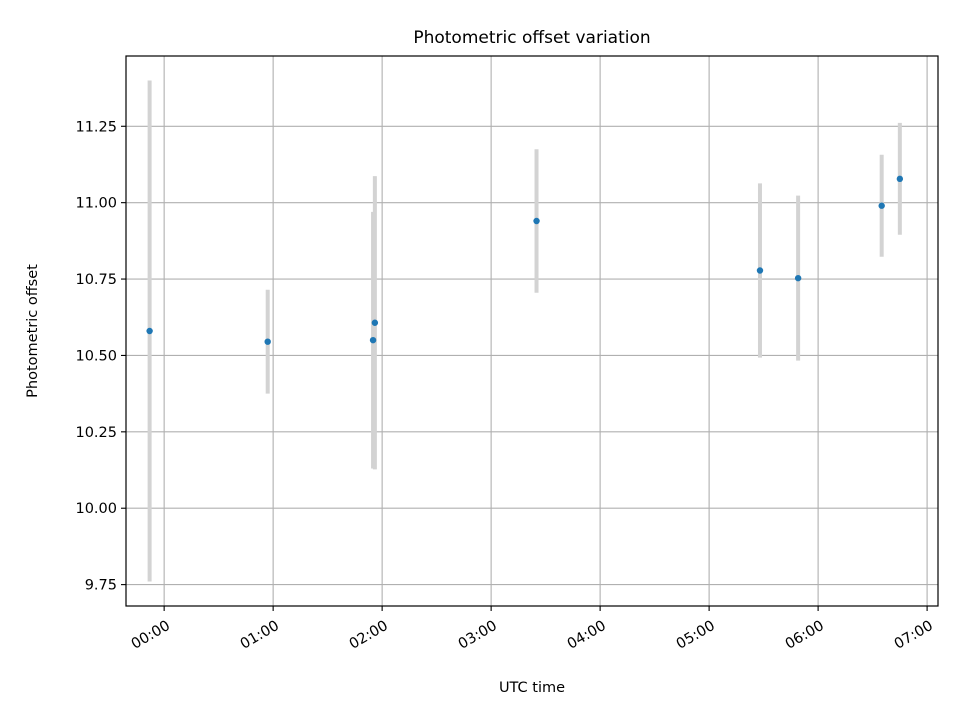  What do you see at coordinates (101, 586) in the screenshot?
I see `y-tick-label: 9.75` at bounding box center [101, 586].